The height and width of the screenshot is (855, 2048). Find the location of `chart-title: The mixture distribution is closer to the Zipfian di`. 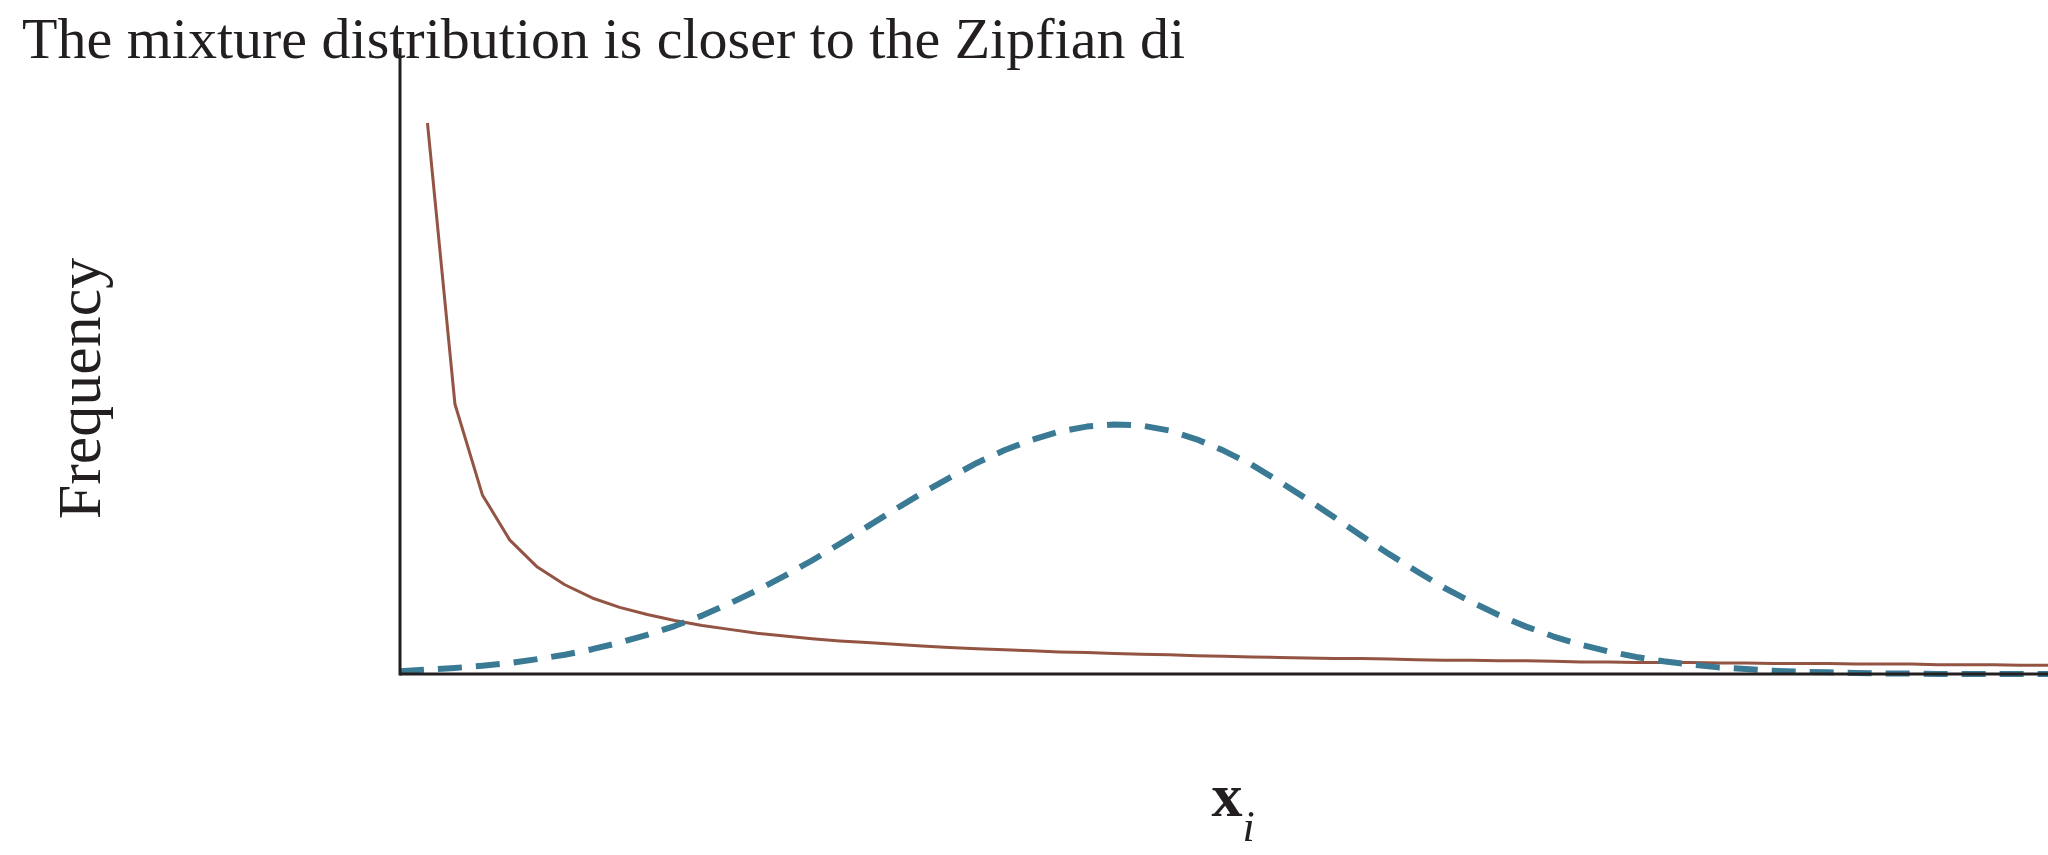

chart-title: The mixture distribution is closer to the Zipfian di is located at coordinates (604, 38).